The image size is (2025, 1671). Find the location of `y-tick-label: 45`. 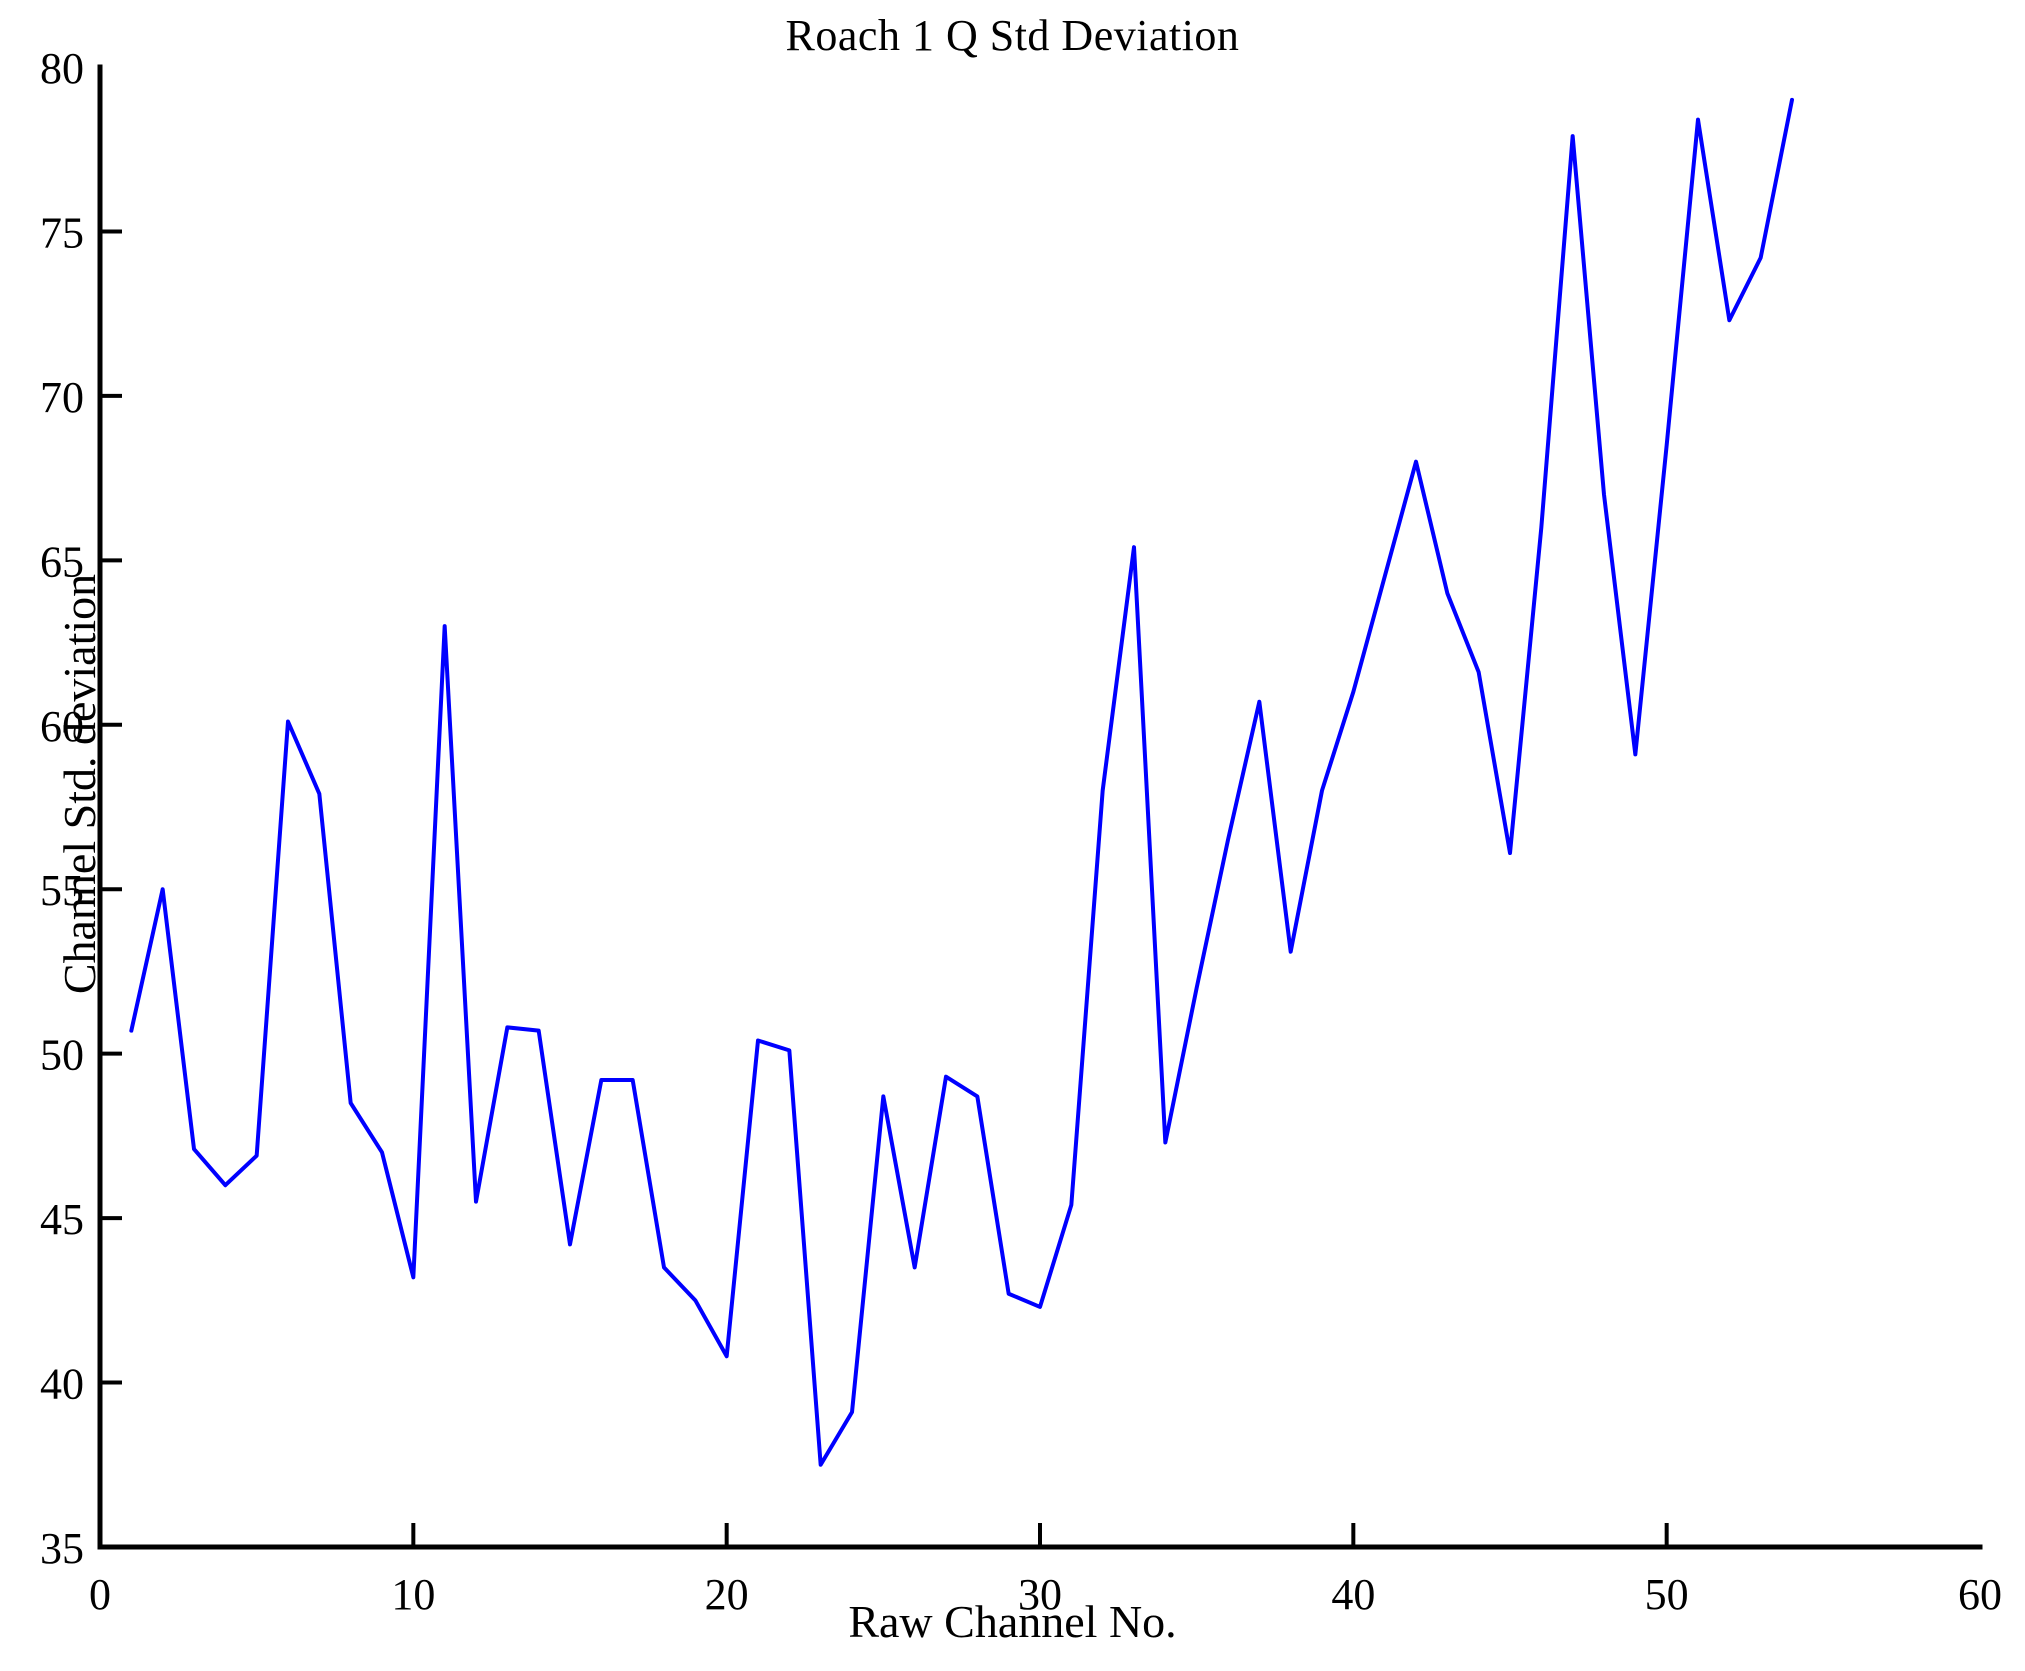

y-tick-label: 45 is located at coordinates (62, 1219).